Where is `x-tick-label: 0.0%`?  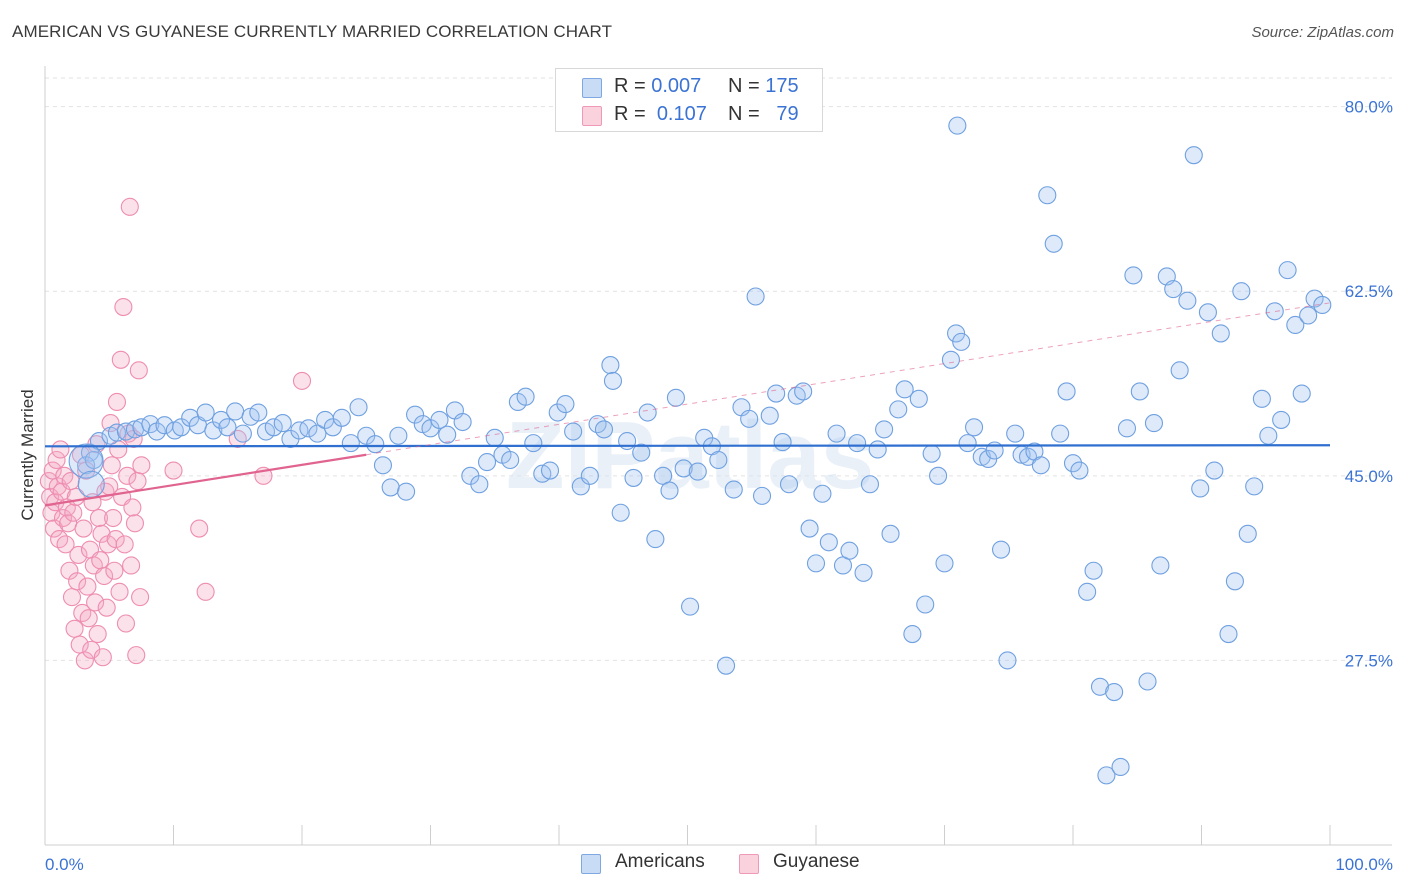
x-tick-label: 0.0% is located at coordinates (64, 864).